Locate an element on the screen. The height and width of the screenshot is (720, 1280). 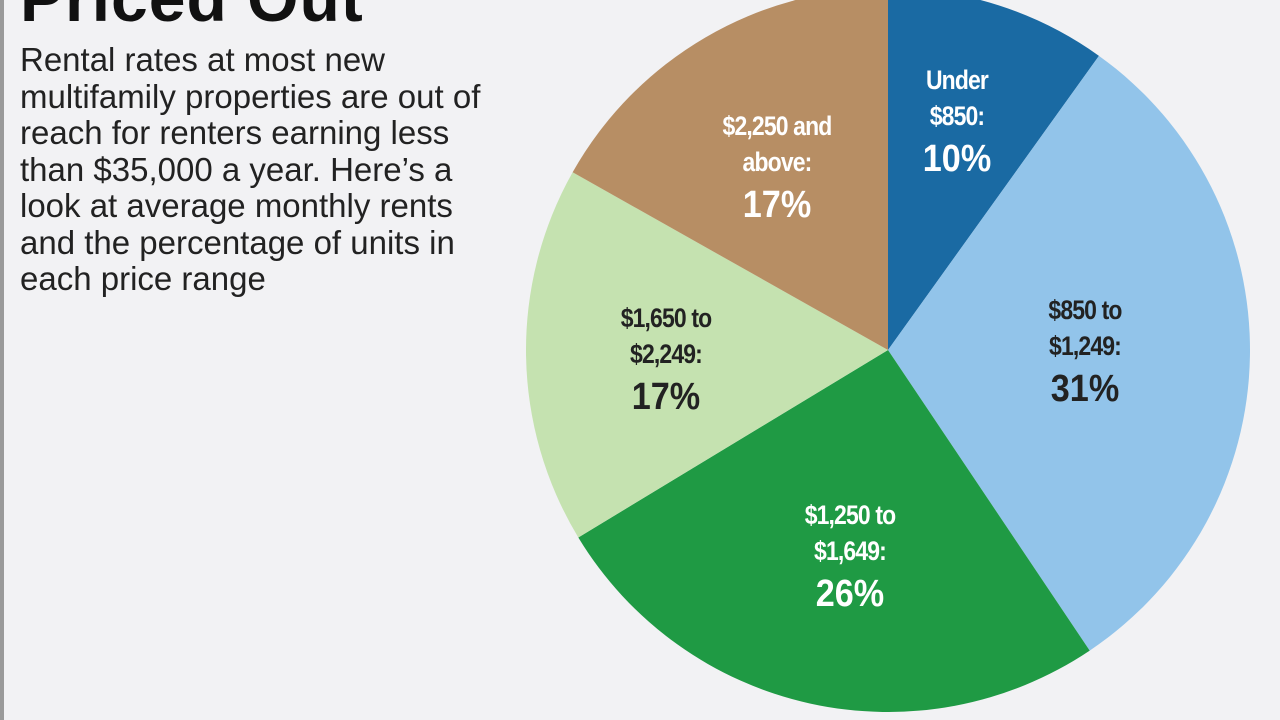
slice-range: $2,249: is located at coordinates (666, 354).